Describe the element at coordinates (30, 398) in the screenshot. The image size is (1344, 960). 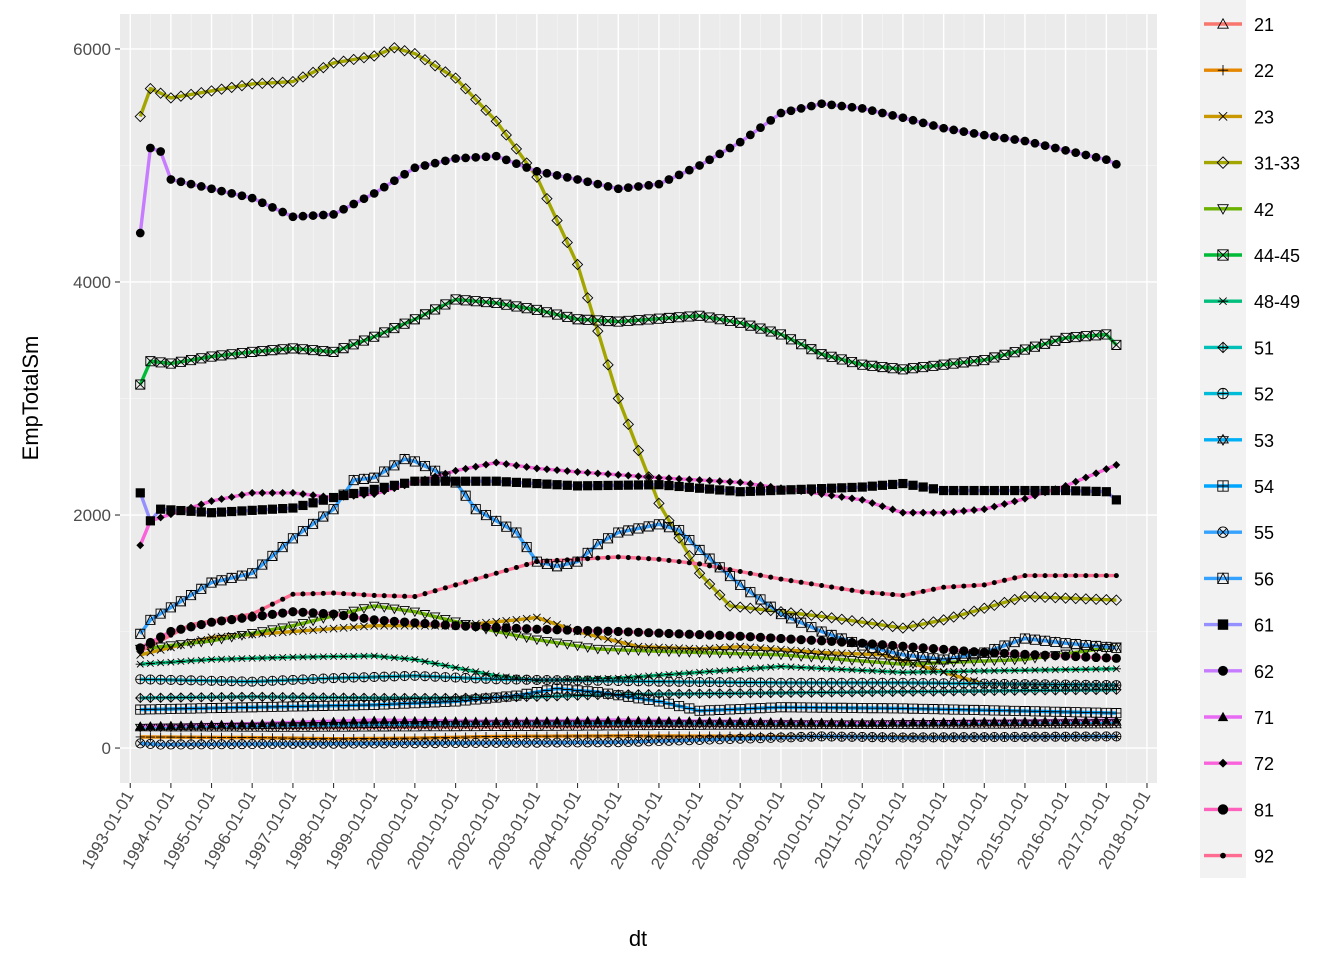
I see `y-axis-title: EmpTotalSm` at that location.